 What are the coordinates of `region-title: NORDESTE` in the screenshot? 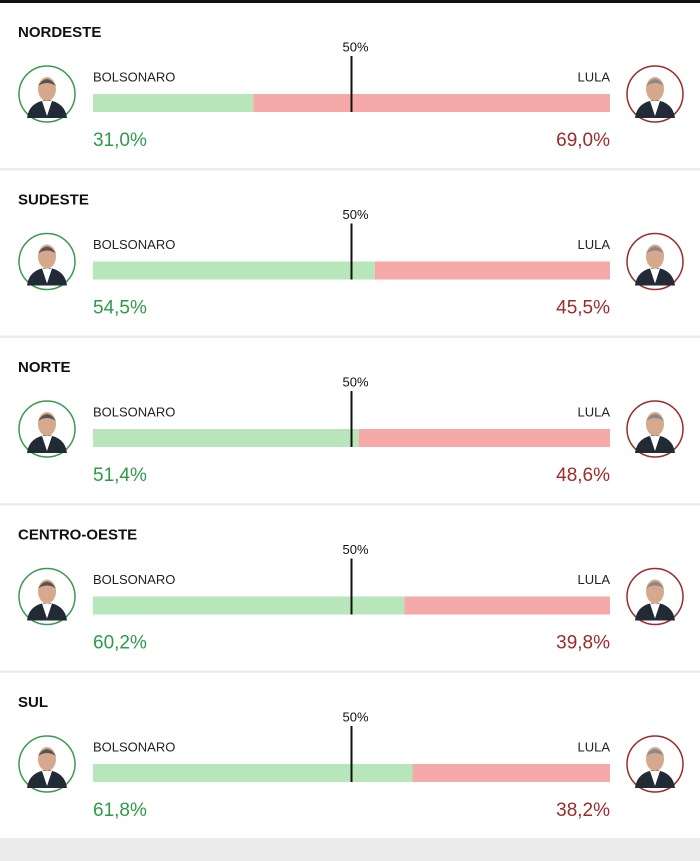 It's located at (59, 32).